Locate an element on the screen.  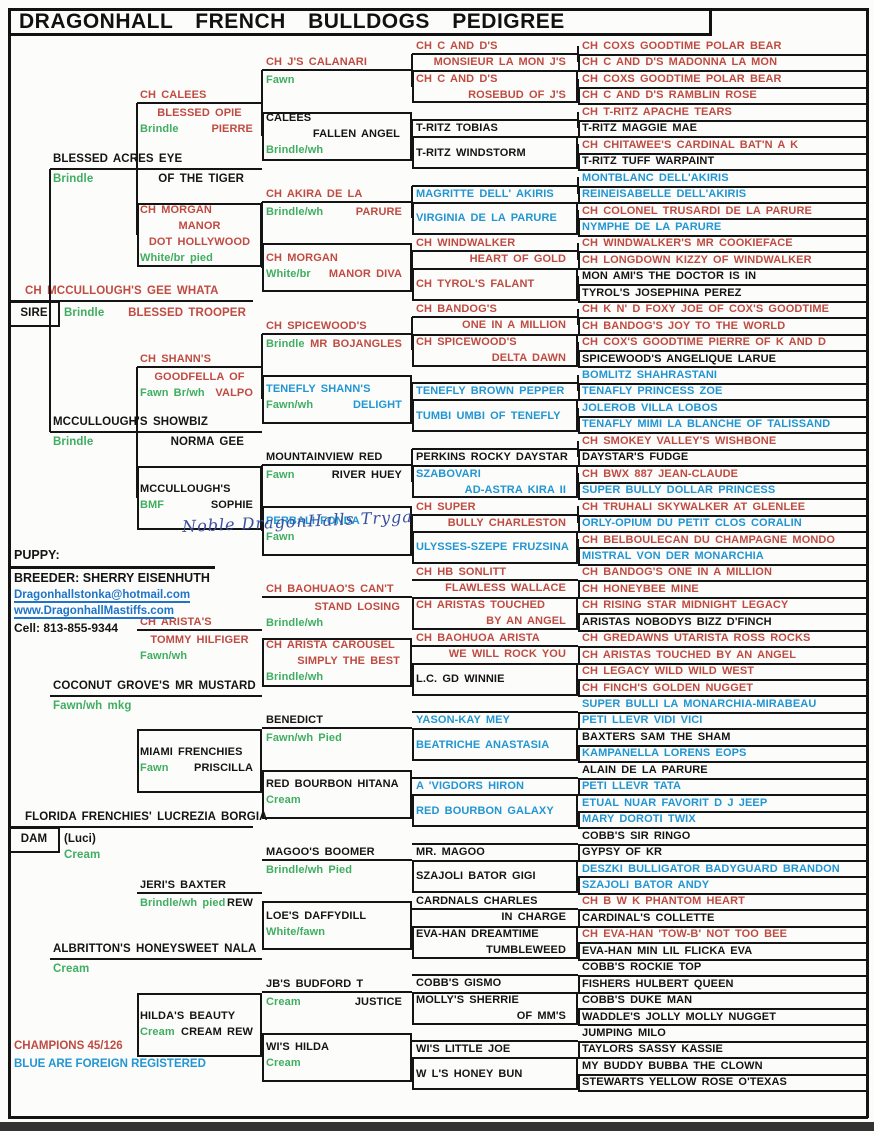
name-segment: BOMLITZ SHAHRASTANI is located at coordinates (650, 375).